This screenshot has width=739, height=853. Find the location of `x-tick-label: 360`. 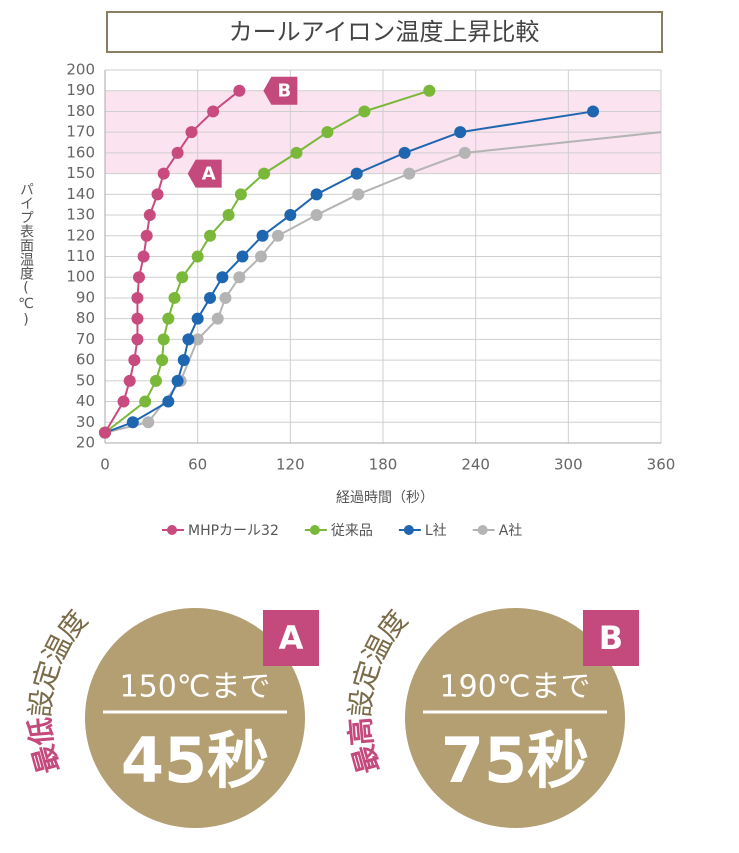

x-tick-label: 360 is located at coordinates (661, 465).